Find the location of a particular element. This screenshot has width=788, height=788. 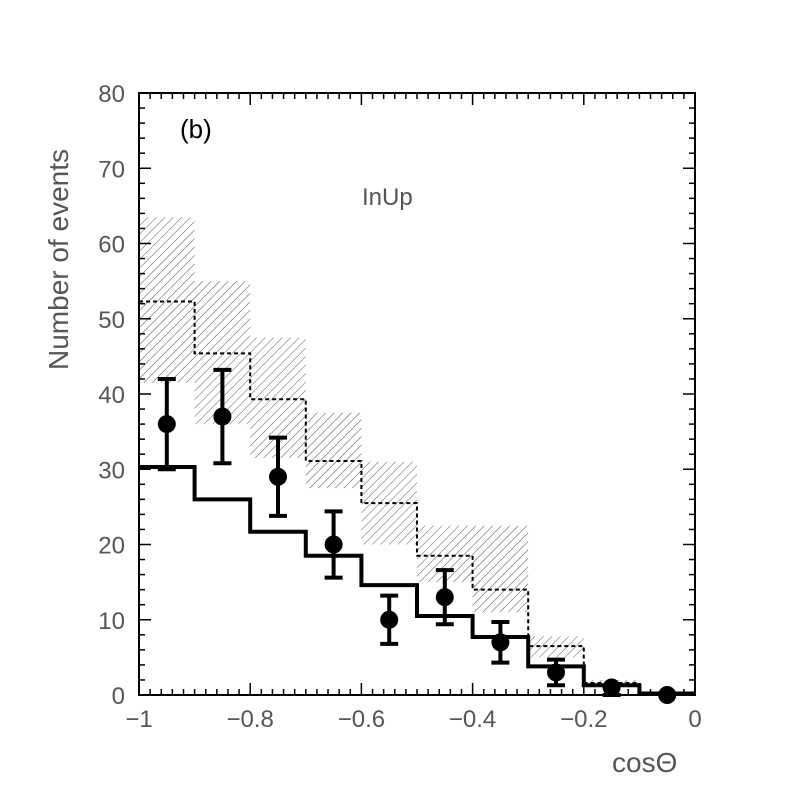

y-tick-label: 20 is located at coordinates (111, 546).